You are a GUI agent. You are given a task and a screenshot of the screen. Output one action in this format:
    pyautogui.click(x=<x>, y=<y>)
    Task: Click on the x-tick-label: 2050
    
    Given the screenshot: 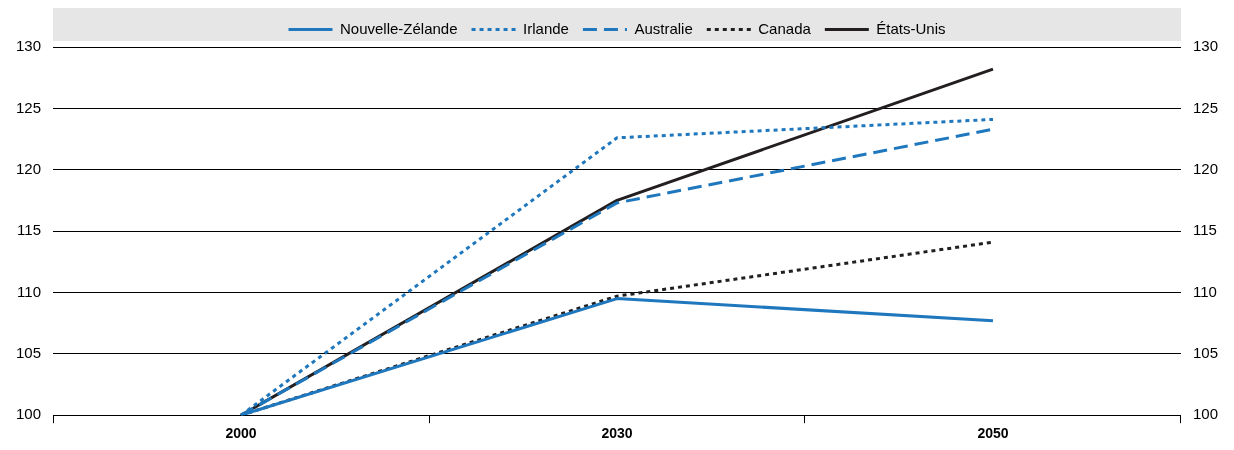 What is the action you would take?
    pyautogui.click(x=993, y=433)
    